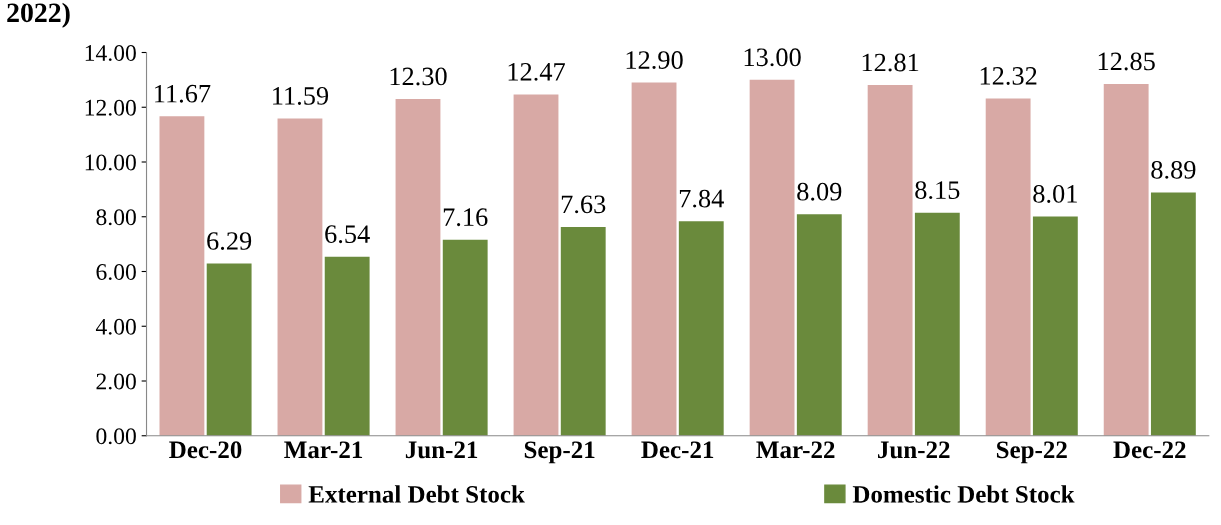 This screenshot has height=525, width=1221. I want to click on data-label: 12.47, so click(536, 71).